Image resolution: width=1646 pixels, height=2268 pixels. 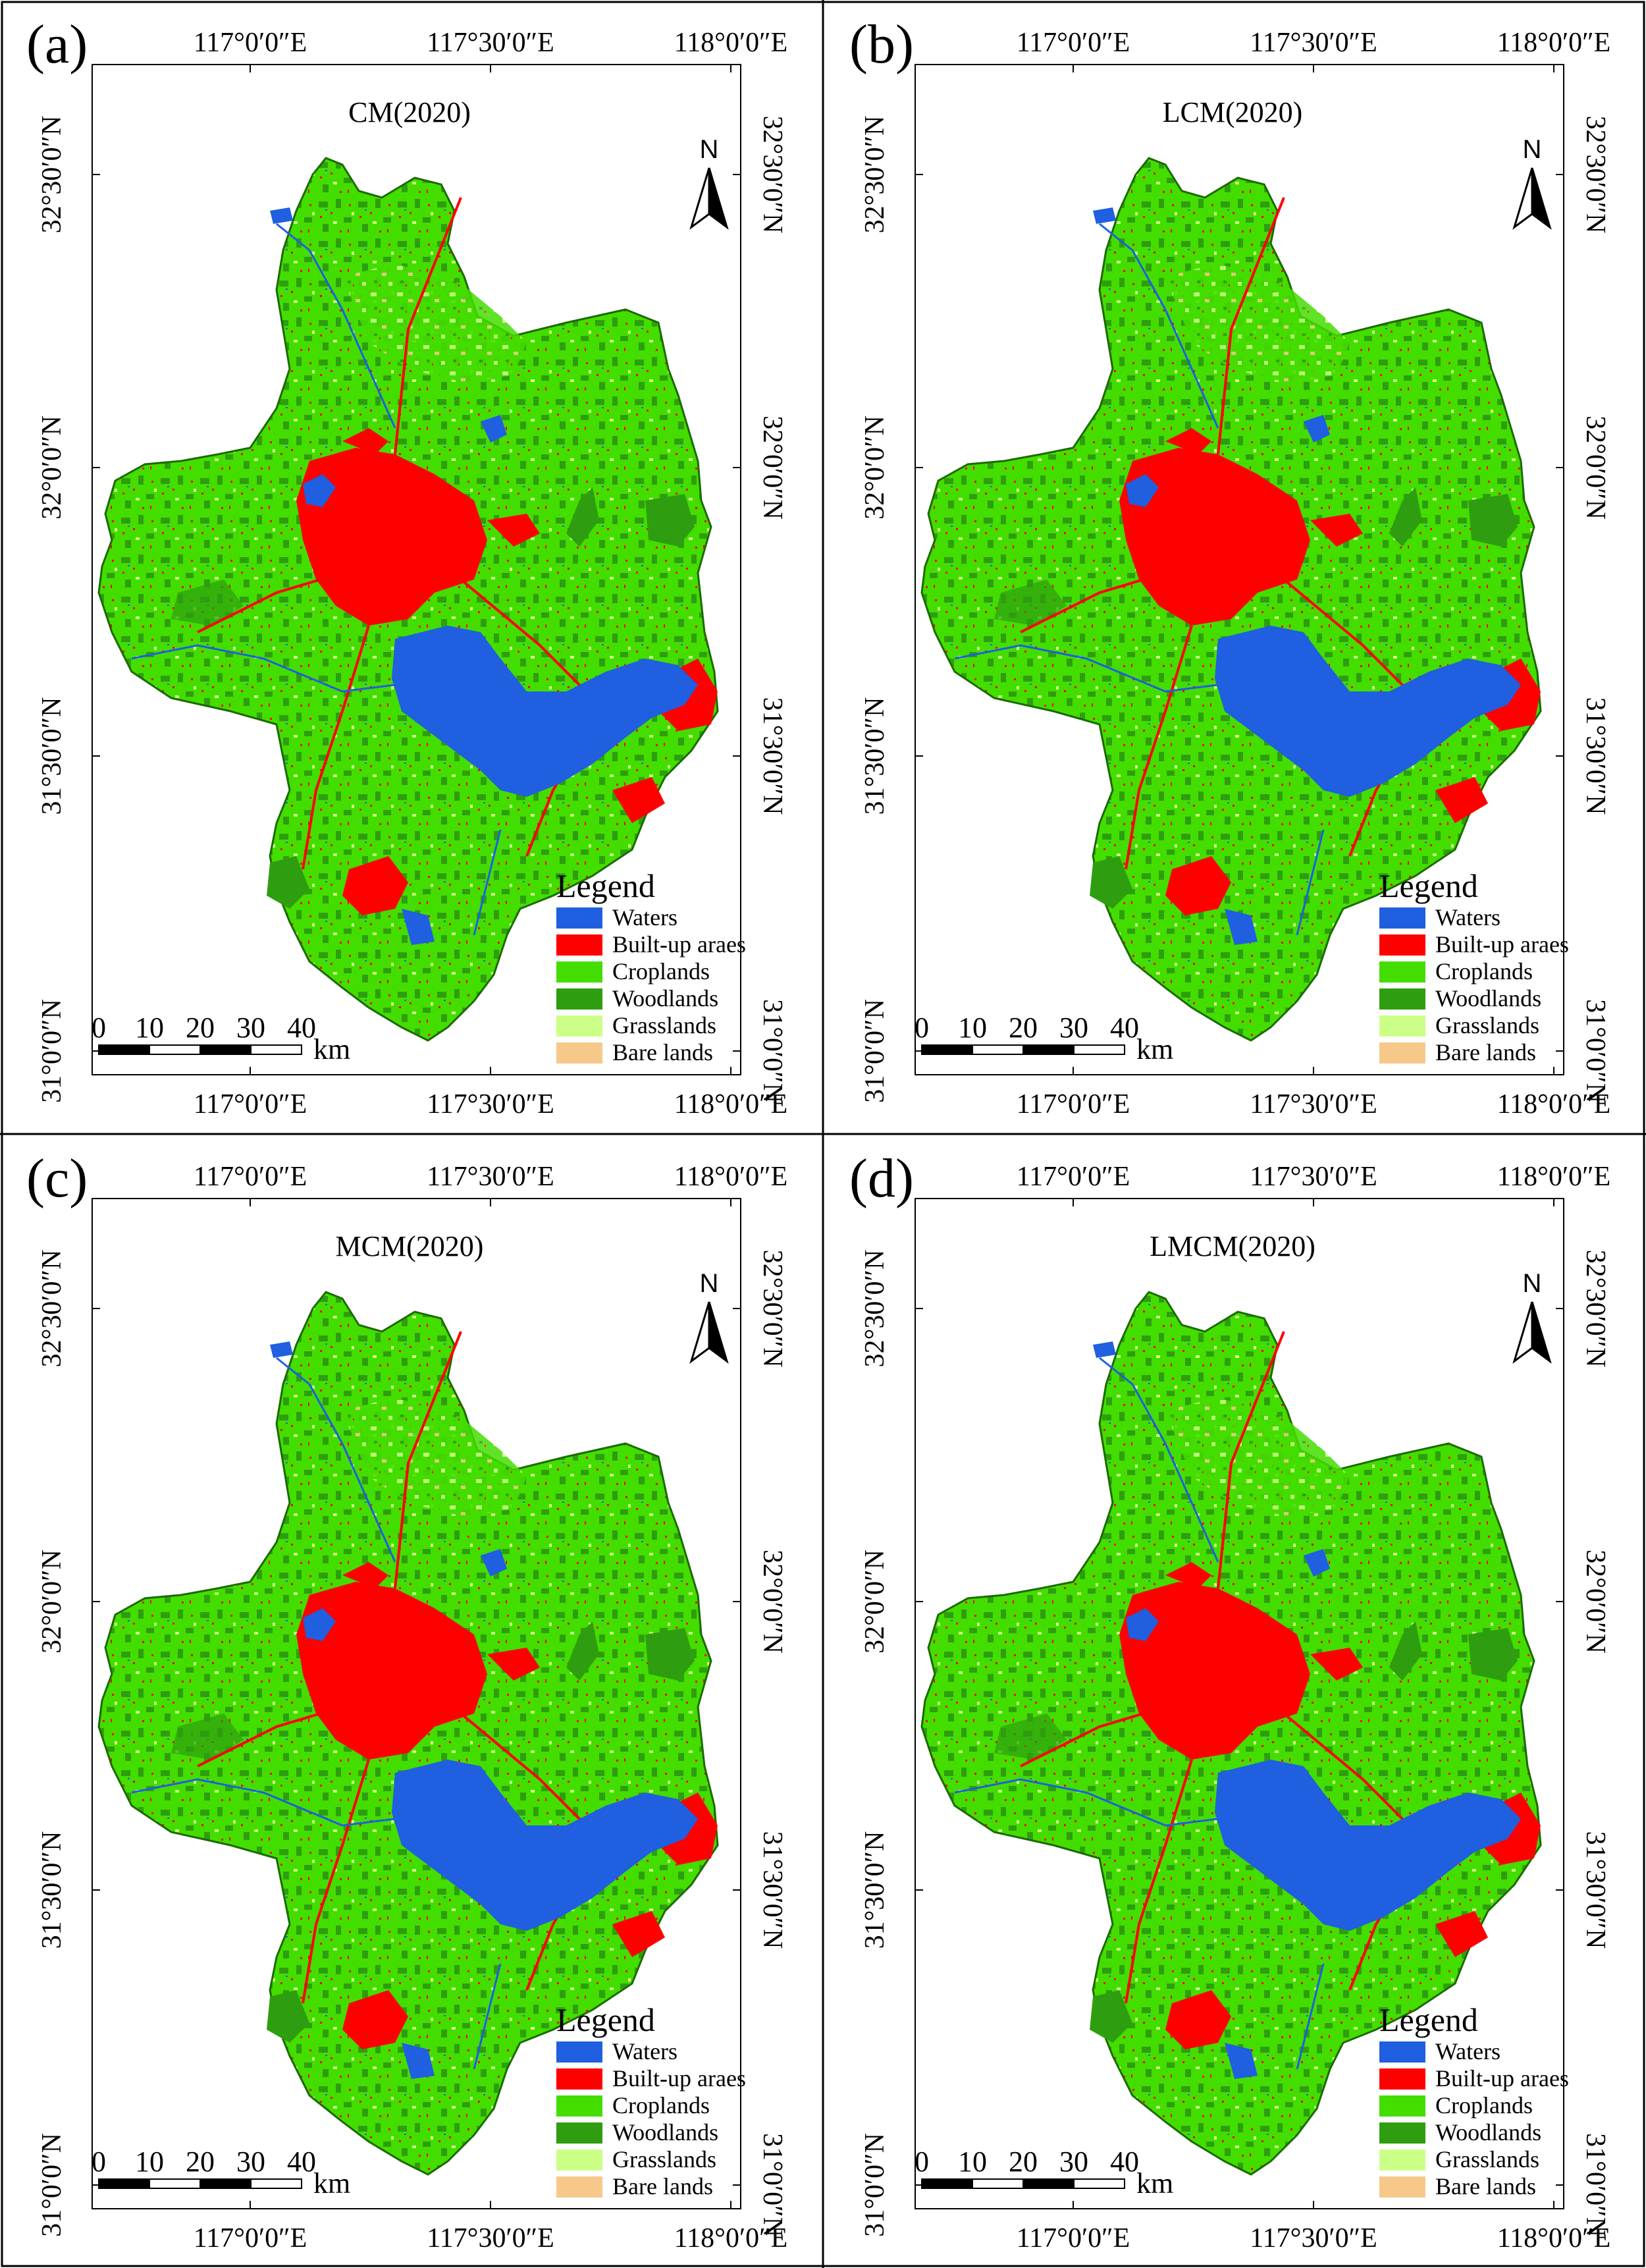 I want to click on scale-unit: km, so click(x=1154, y=2183).